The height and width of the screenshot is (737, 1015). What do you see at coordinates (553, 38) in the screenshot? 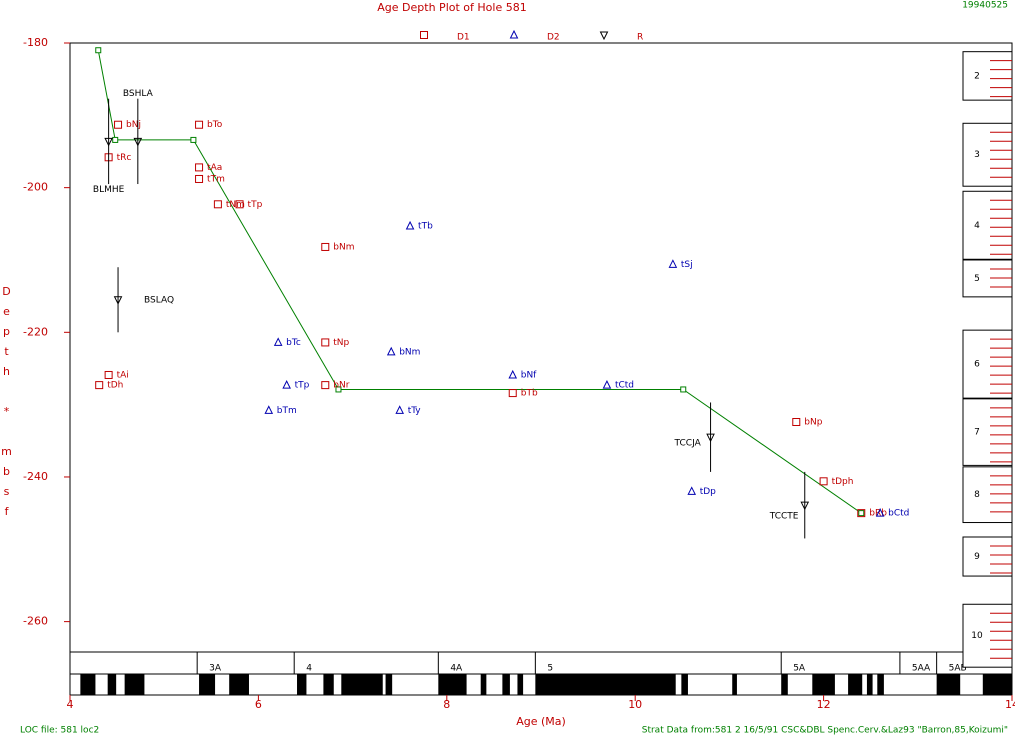
I see `legend-label: D2` at bounding box center [553, 38].